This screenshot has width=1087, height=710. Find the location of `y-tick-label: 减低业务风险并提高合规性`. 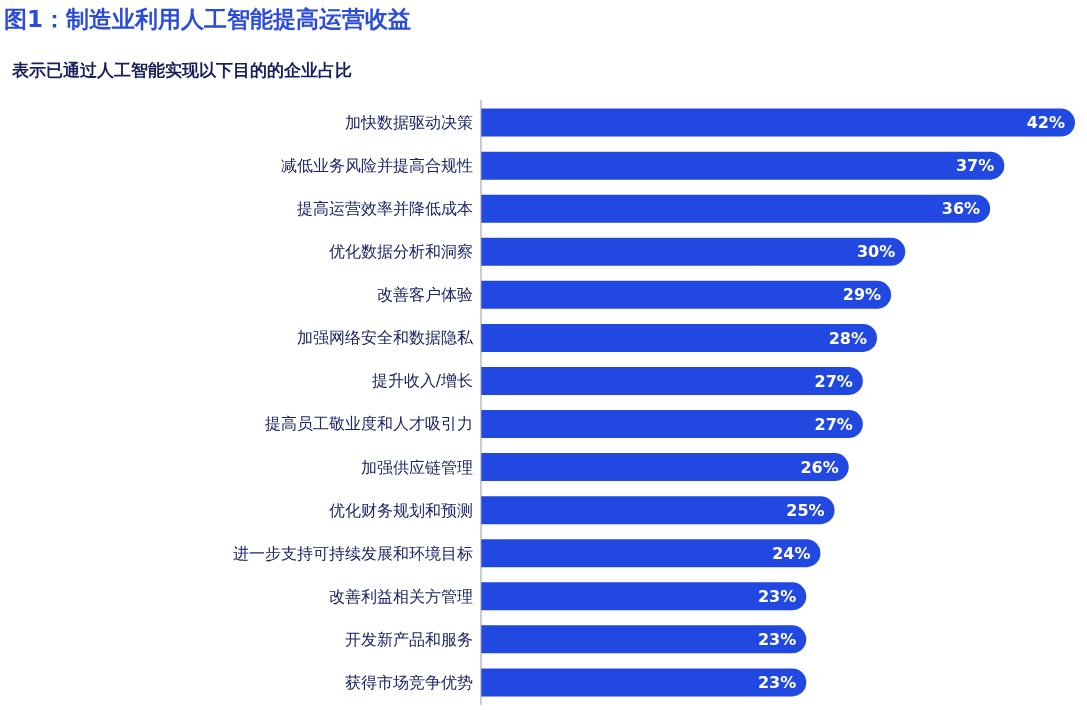

y-tick-label: 减低业务风险并提高合规性 is located at coordinates (377, 166).